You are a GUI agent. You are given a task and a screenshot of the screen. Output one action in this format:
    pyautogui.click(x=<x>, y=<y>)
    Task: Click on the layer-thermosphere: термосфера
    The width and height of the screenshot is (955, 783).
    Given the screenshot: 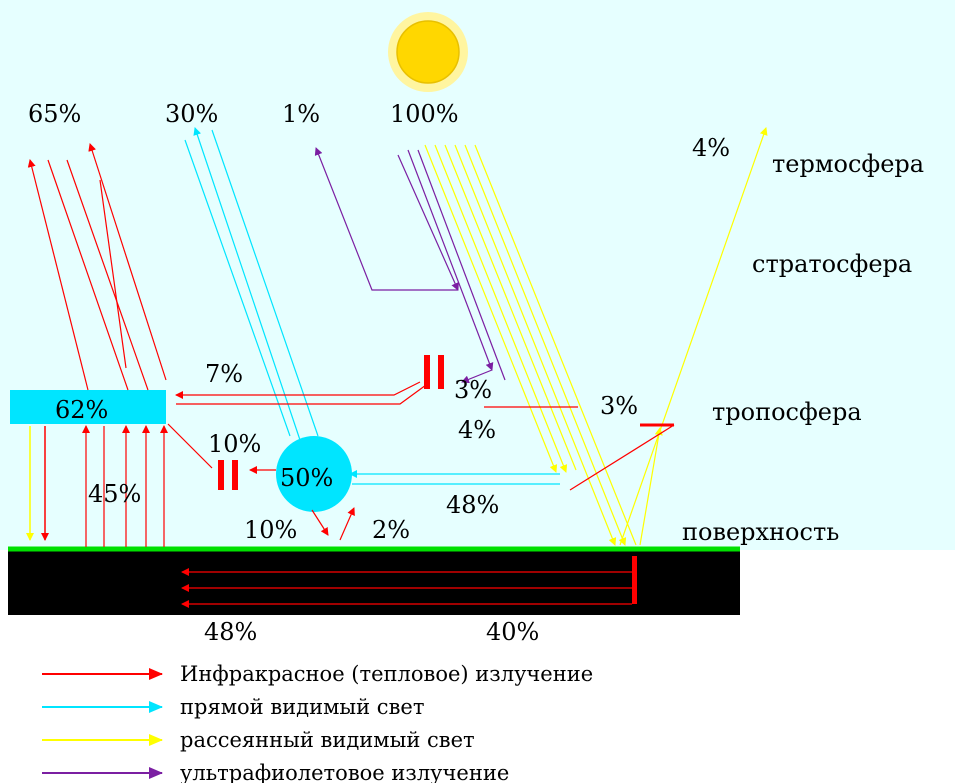 What is the action you would take?
    pyautogui.click(x=848, y=164)
    